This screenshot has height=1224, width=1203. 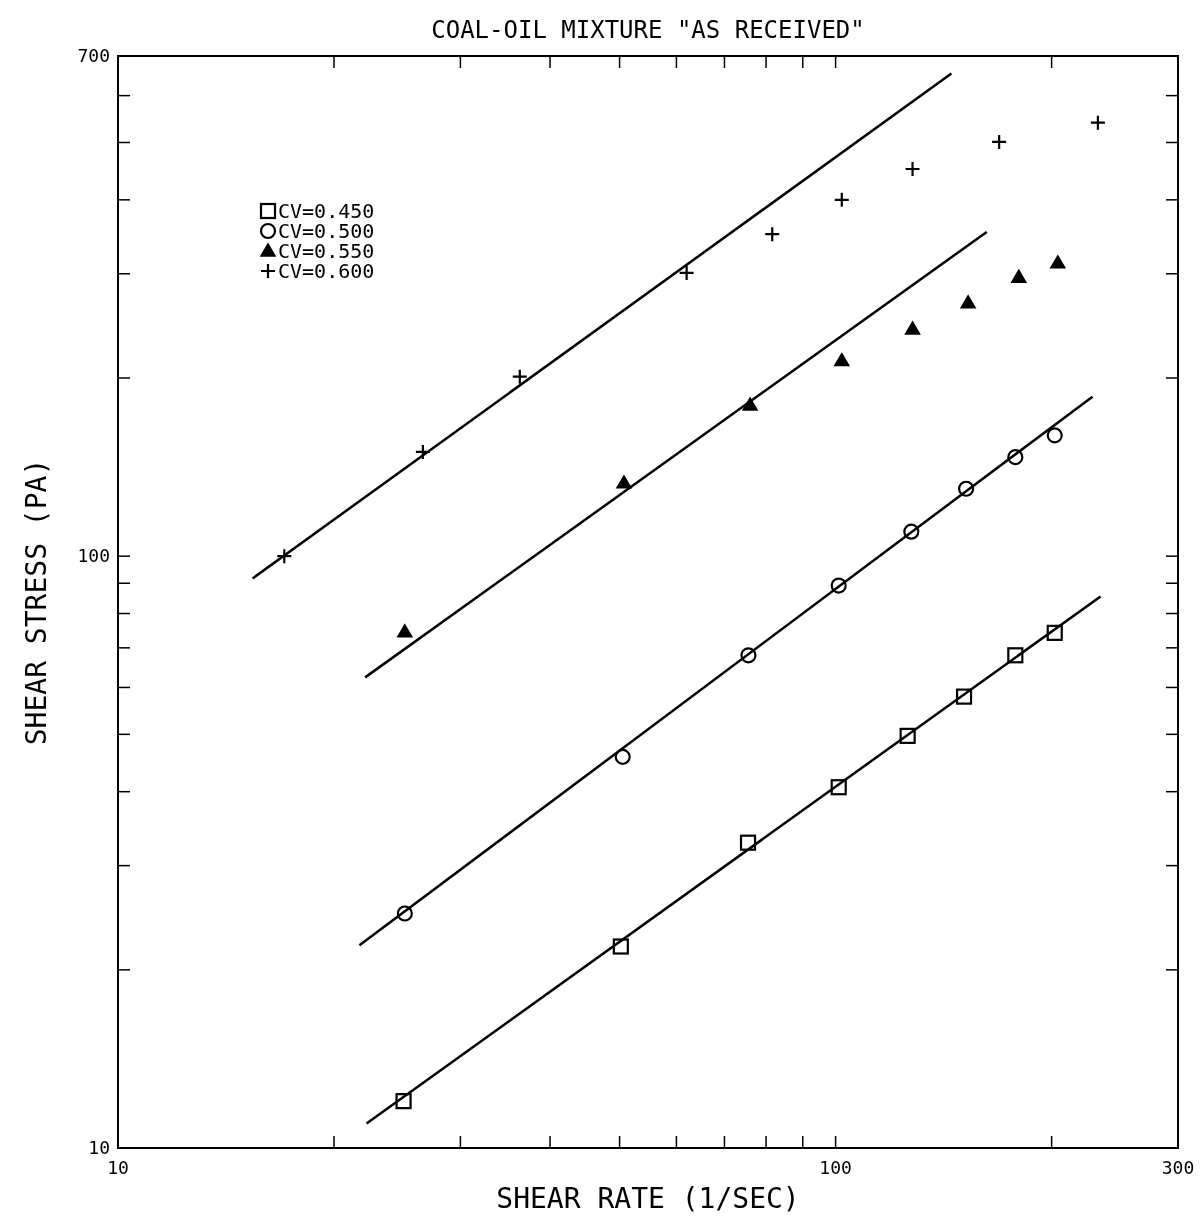 What do you see at coordinates (93, 56) in the screenshot?
I see `y-tick-label: 700` at bounding box center [93, 56].